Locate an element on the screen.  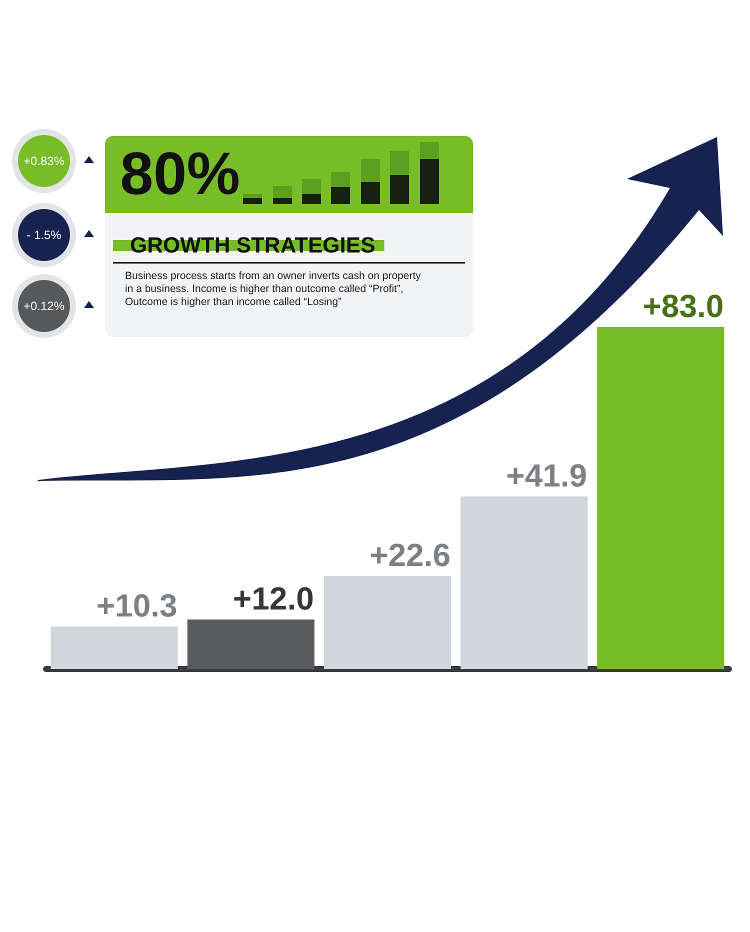
data-label: +83.0 is located at coordinates (683, 306).